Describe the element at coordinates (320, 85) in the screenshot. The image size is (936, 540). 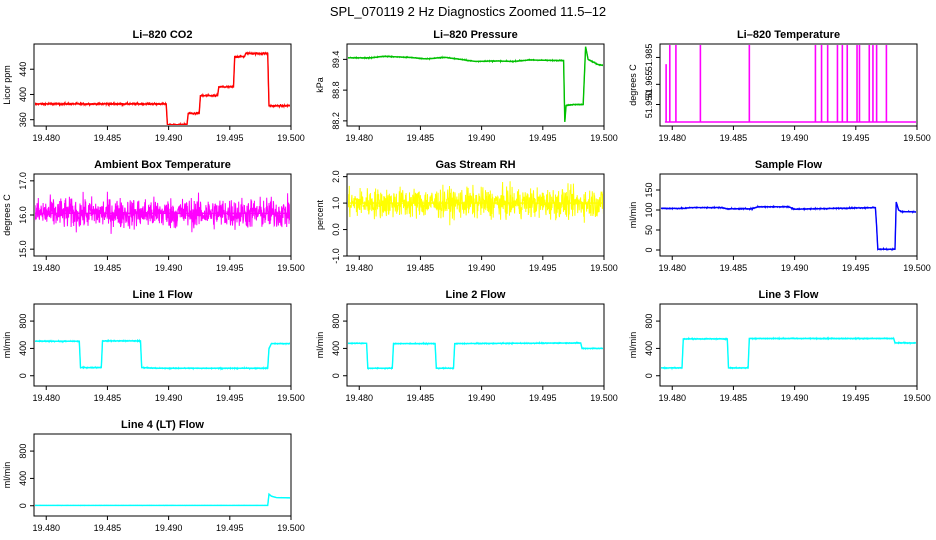
I see `y-axis-label: kPa` at that location.